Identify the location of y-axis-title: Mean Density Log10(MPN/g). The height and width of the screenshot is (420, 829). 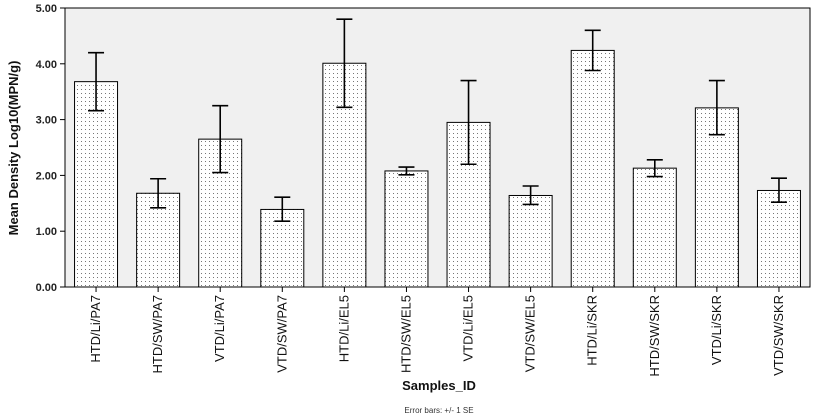
(13, 148).